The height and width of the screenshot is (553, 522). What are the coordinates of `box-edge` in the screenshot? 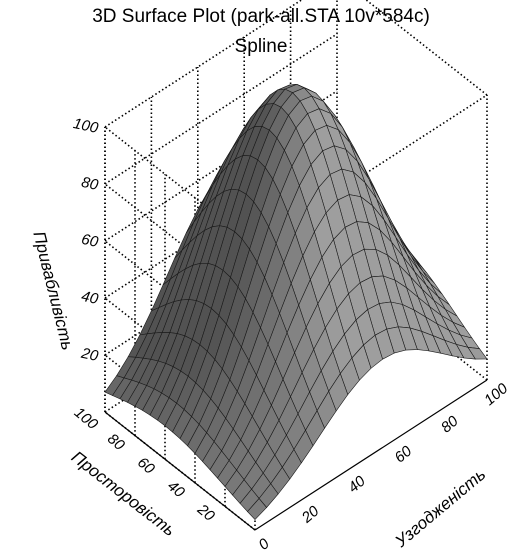 It's located at (426, 48).